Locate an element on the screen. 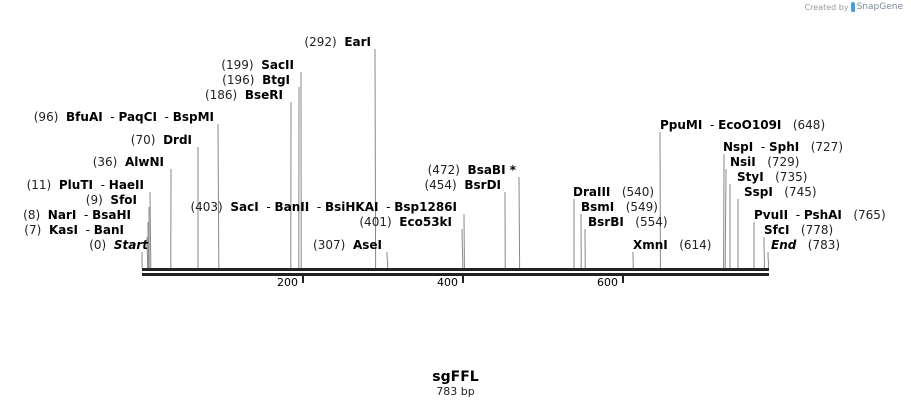 The width and height of the screenshot is (911, 408). enzyme-name: SspI is located at coordinates (758, 192).